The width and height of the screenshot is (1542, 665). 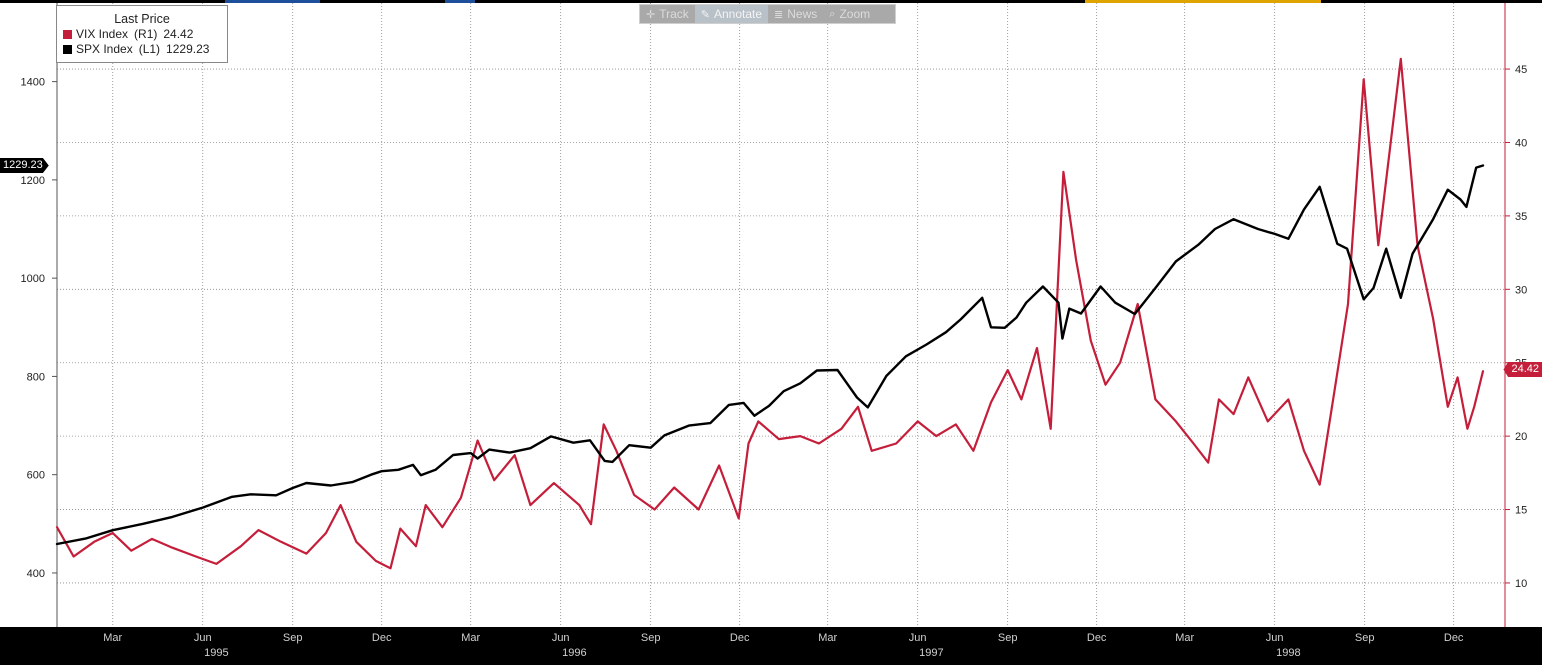 What do you see at coordinates (104, 49) in the screenshot?
I see `legend-series-name: SPX Index` at bounding box center [104, 49].